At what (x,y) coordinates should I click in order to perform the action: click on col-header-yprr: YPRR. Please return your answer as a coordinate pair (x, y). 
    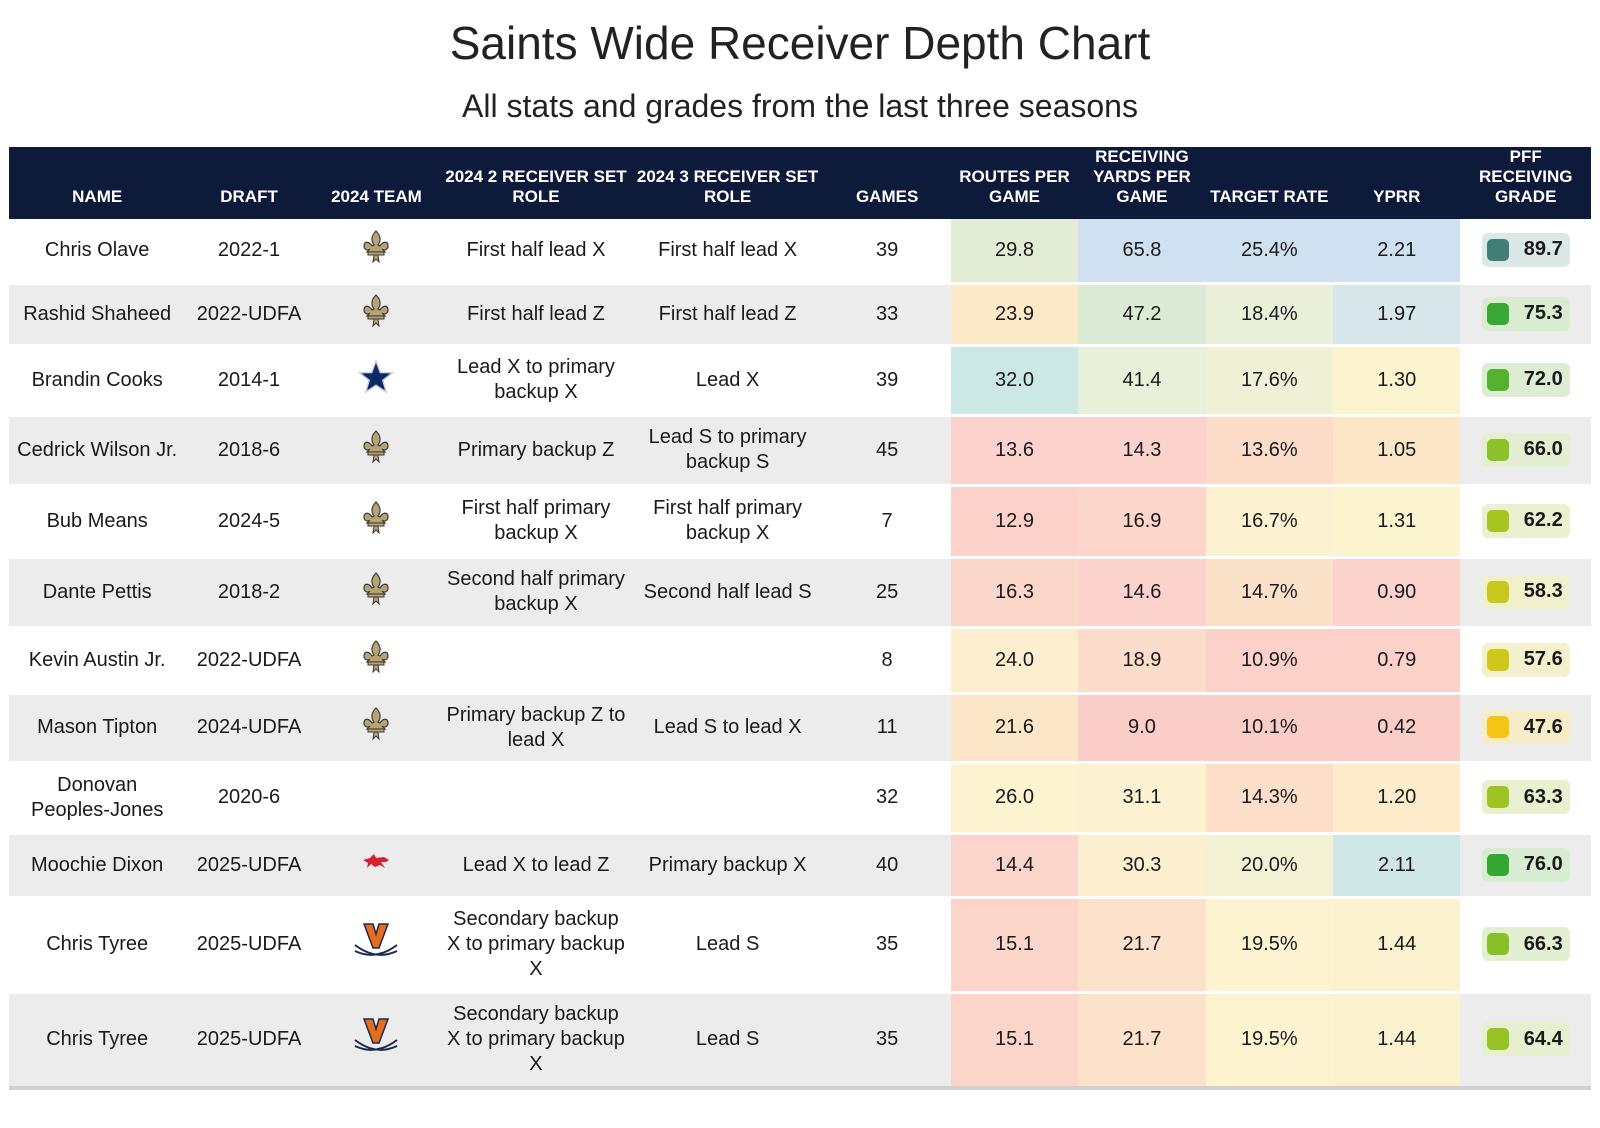
    Looking at the image, I should click on (1397, 183).